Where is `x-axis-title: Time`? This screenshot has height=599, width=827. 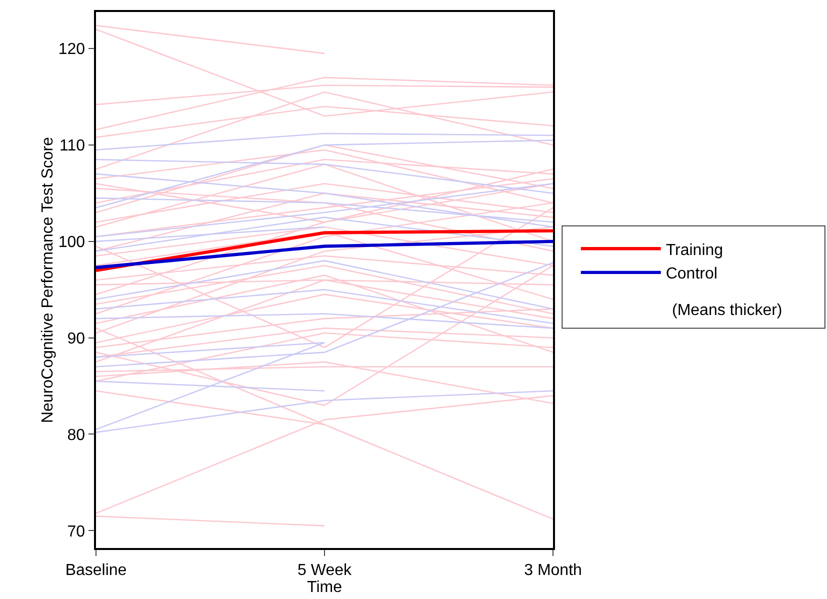
x-axis-title: Time is located at coordinates (324, 587).